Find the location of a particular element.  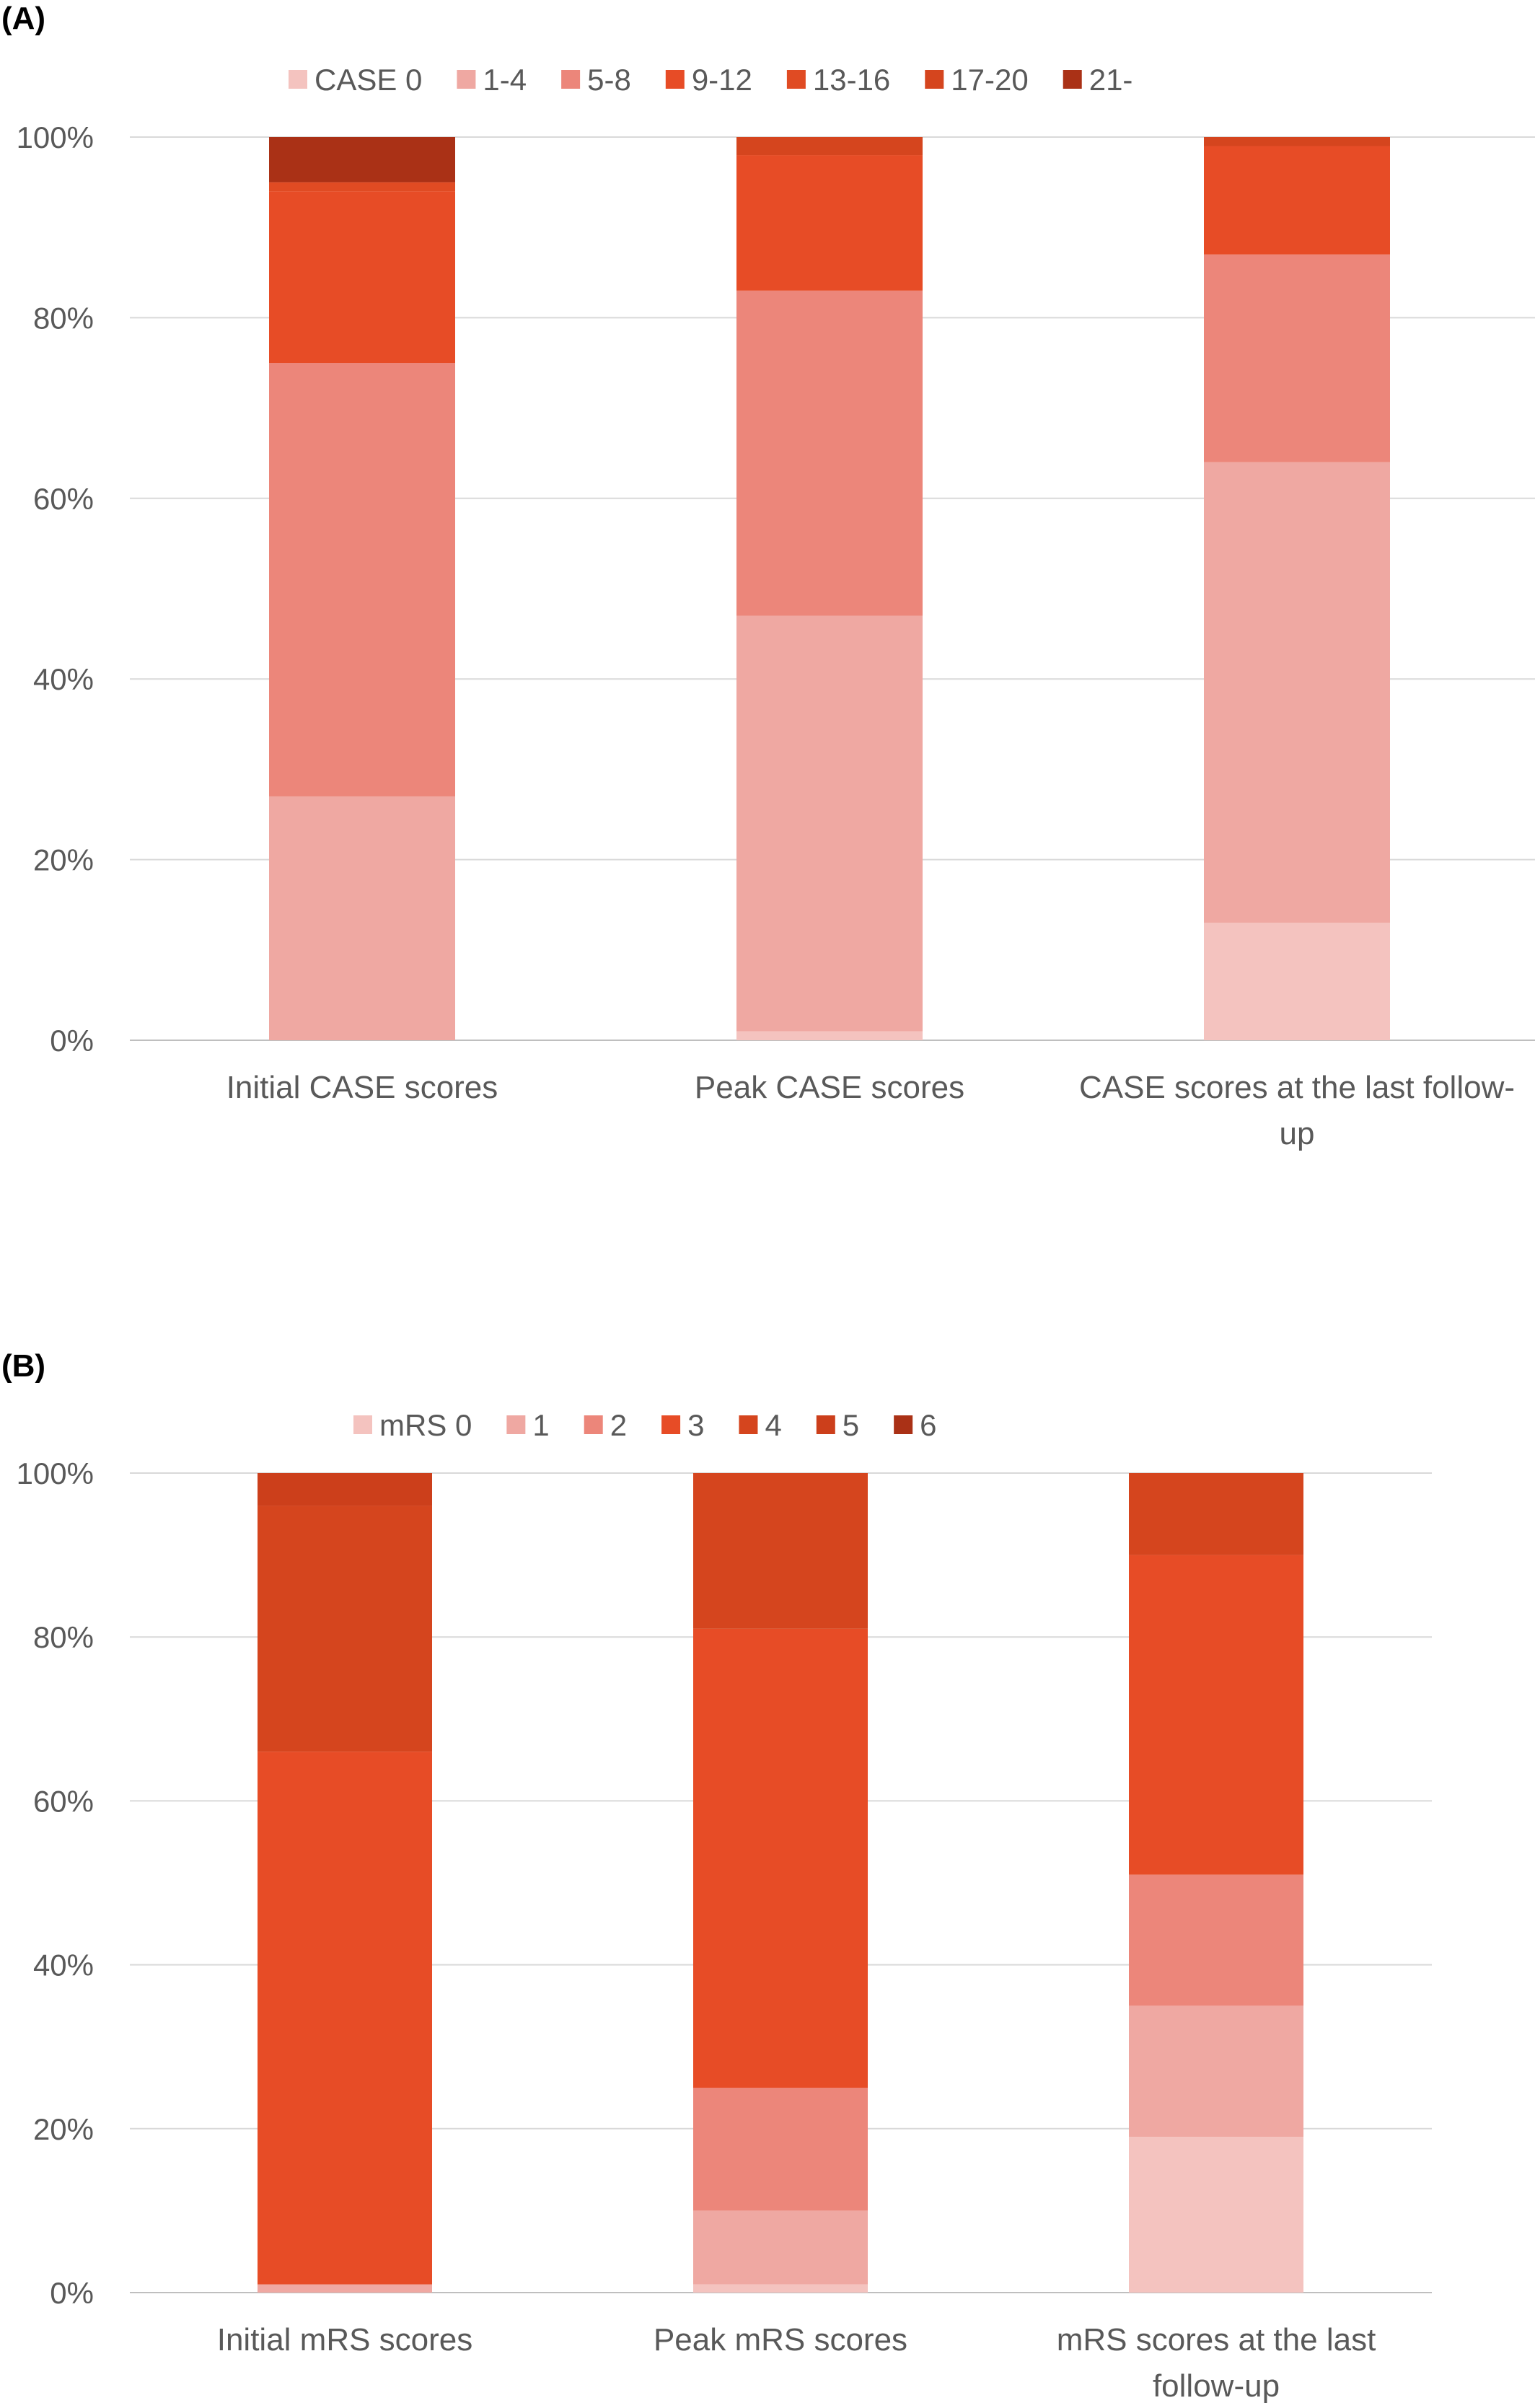

legend-label: 4 is located at coordinates (773, 1425).